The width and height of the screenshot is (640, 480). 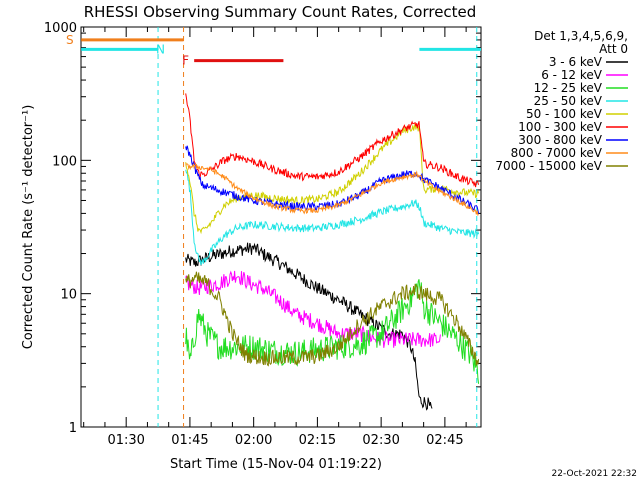 I want to click on legend-label: 25 - 50 keV, so click(x=568, y=101).